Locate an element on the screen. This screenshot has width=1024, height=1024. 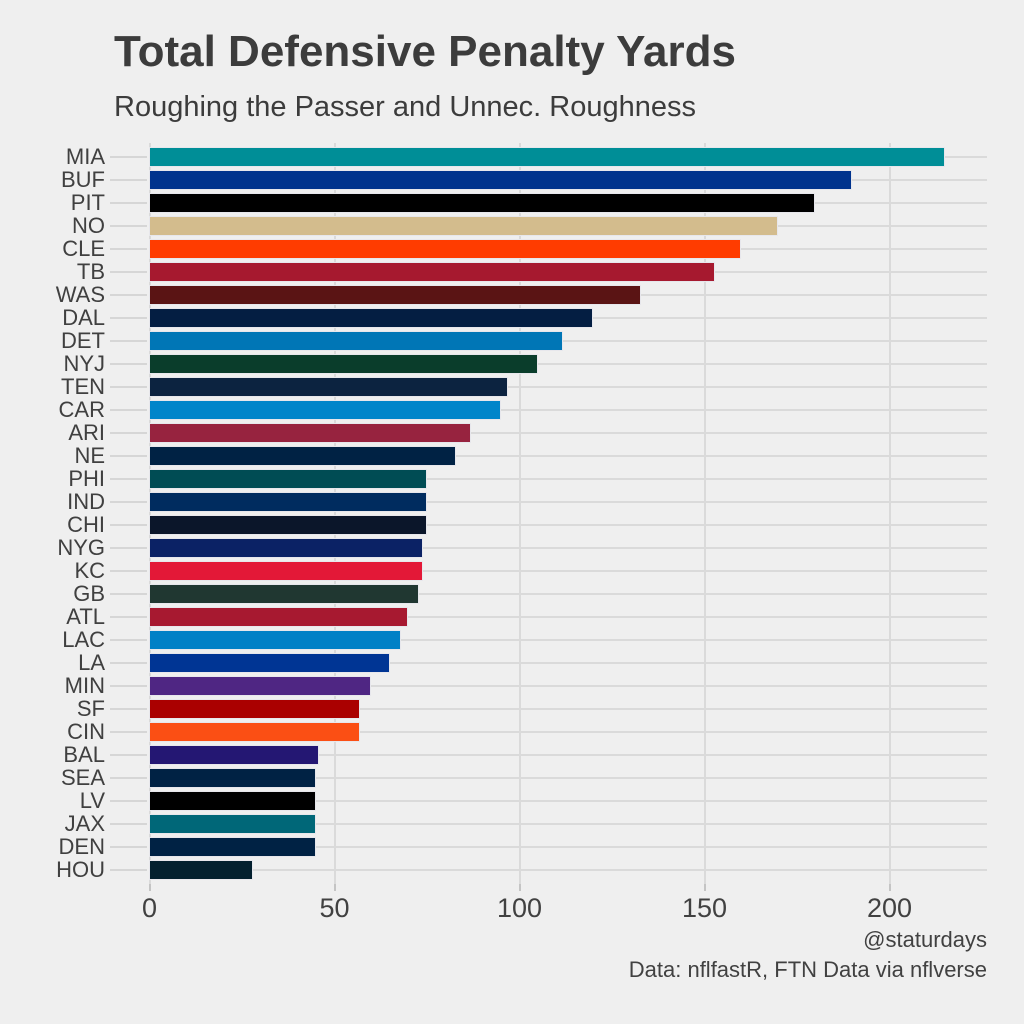
y-axis-label-CAR: CAR is located at coordinates (81, 409).